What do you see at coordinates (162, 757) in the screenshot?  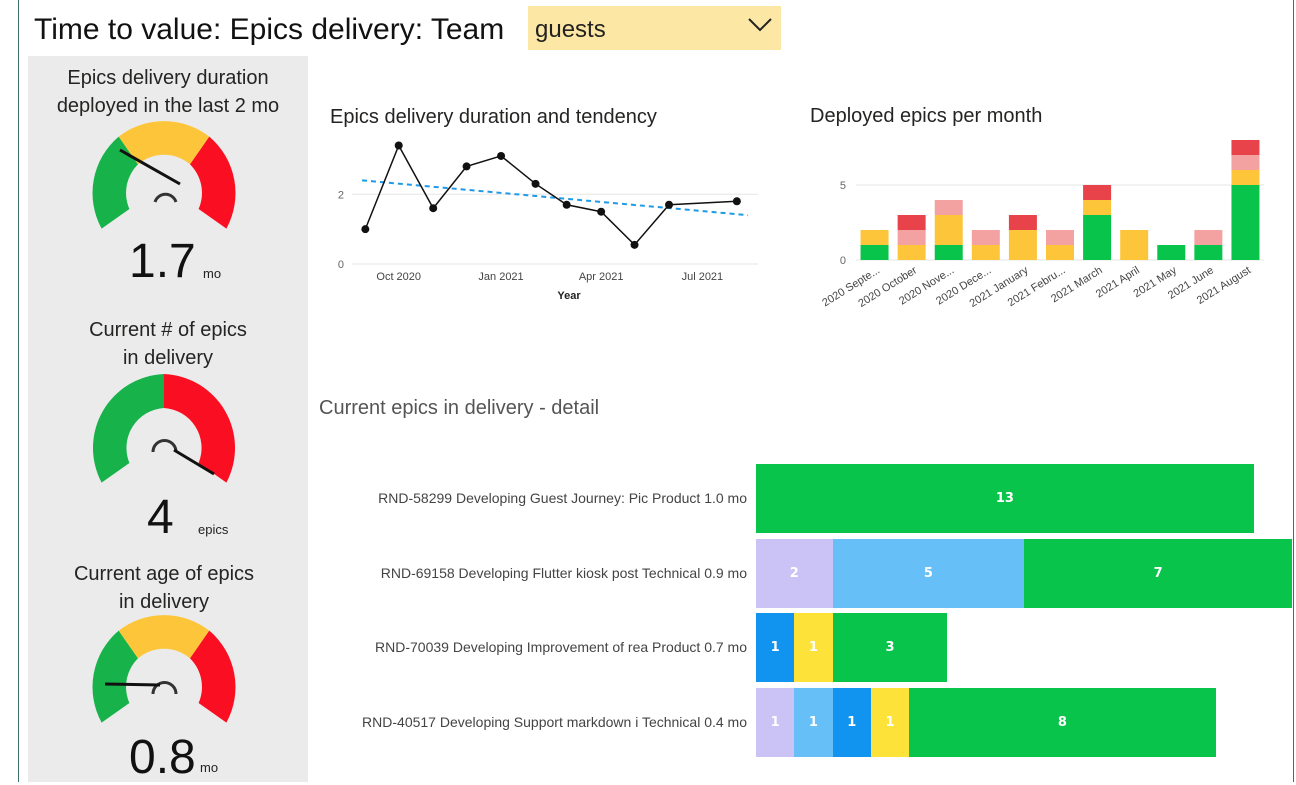 I see `kpi-age-value: 0.8` at bounding box center [162, 757].